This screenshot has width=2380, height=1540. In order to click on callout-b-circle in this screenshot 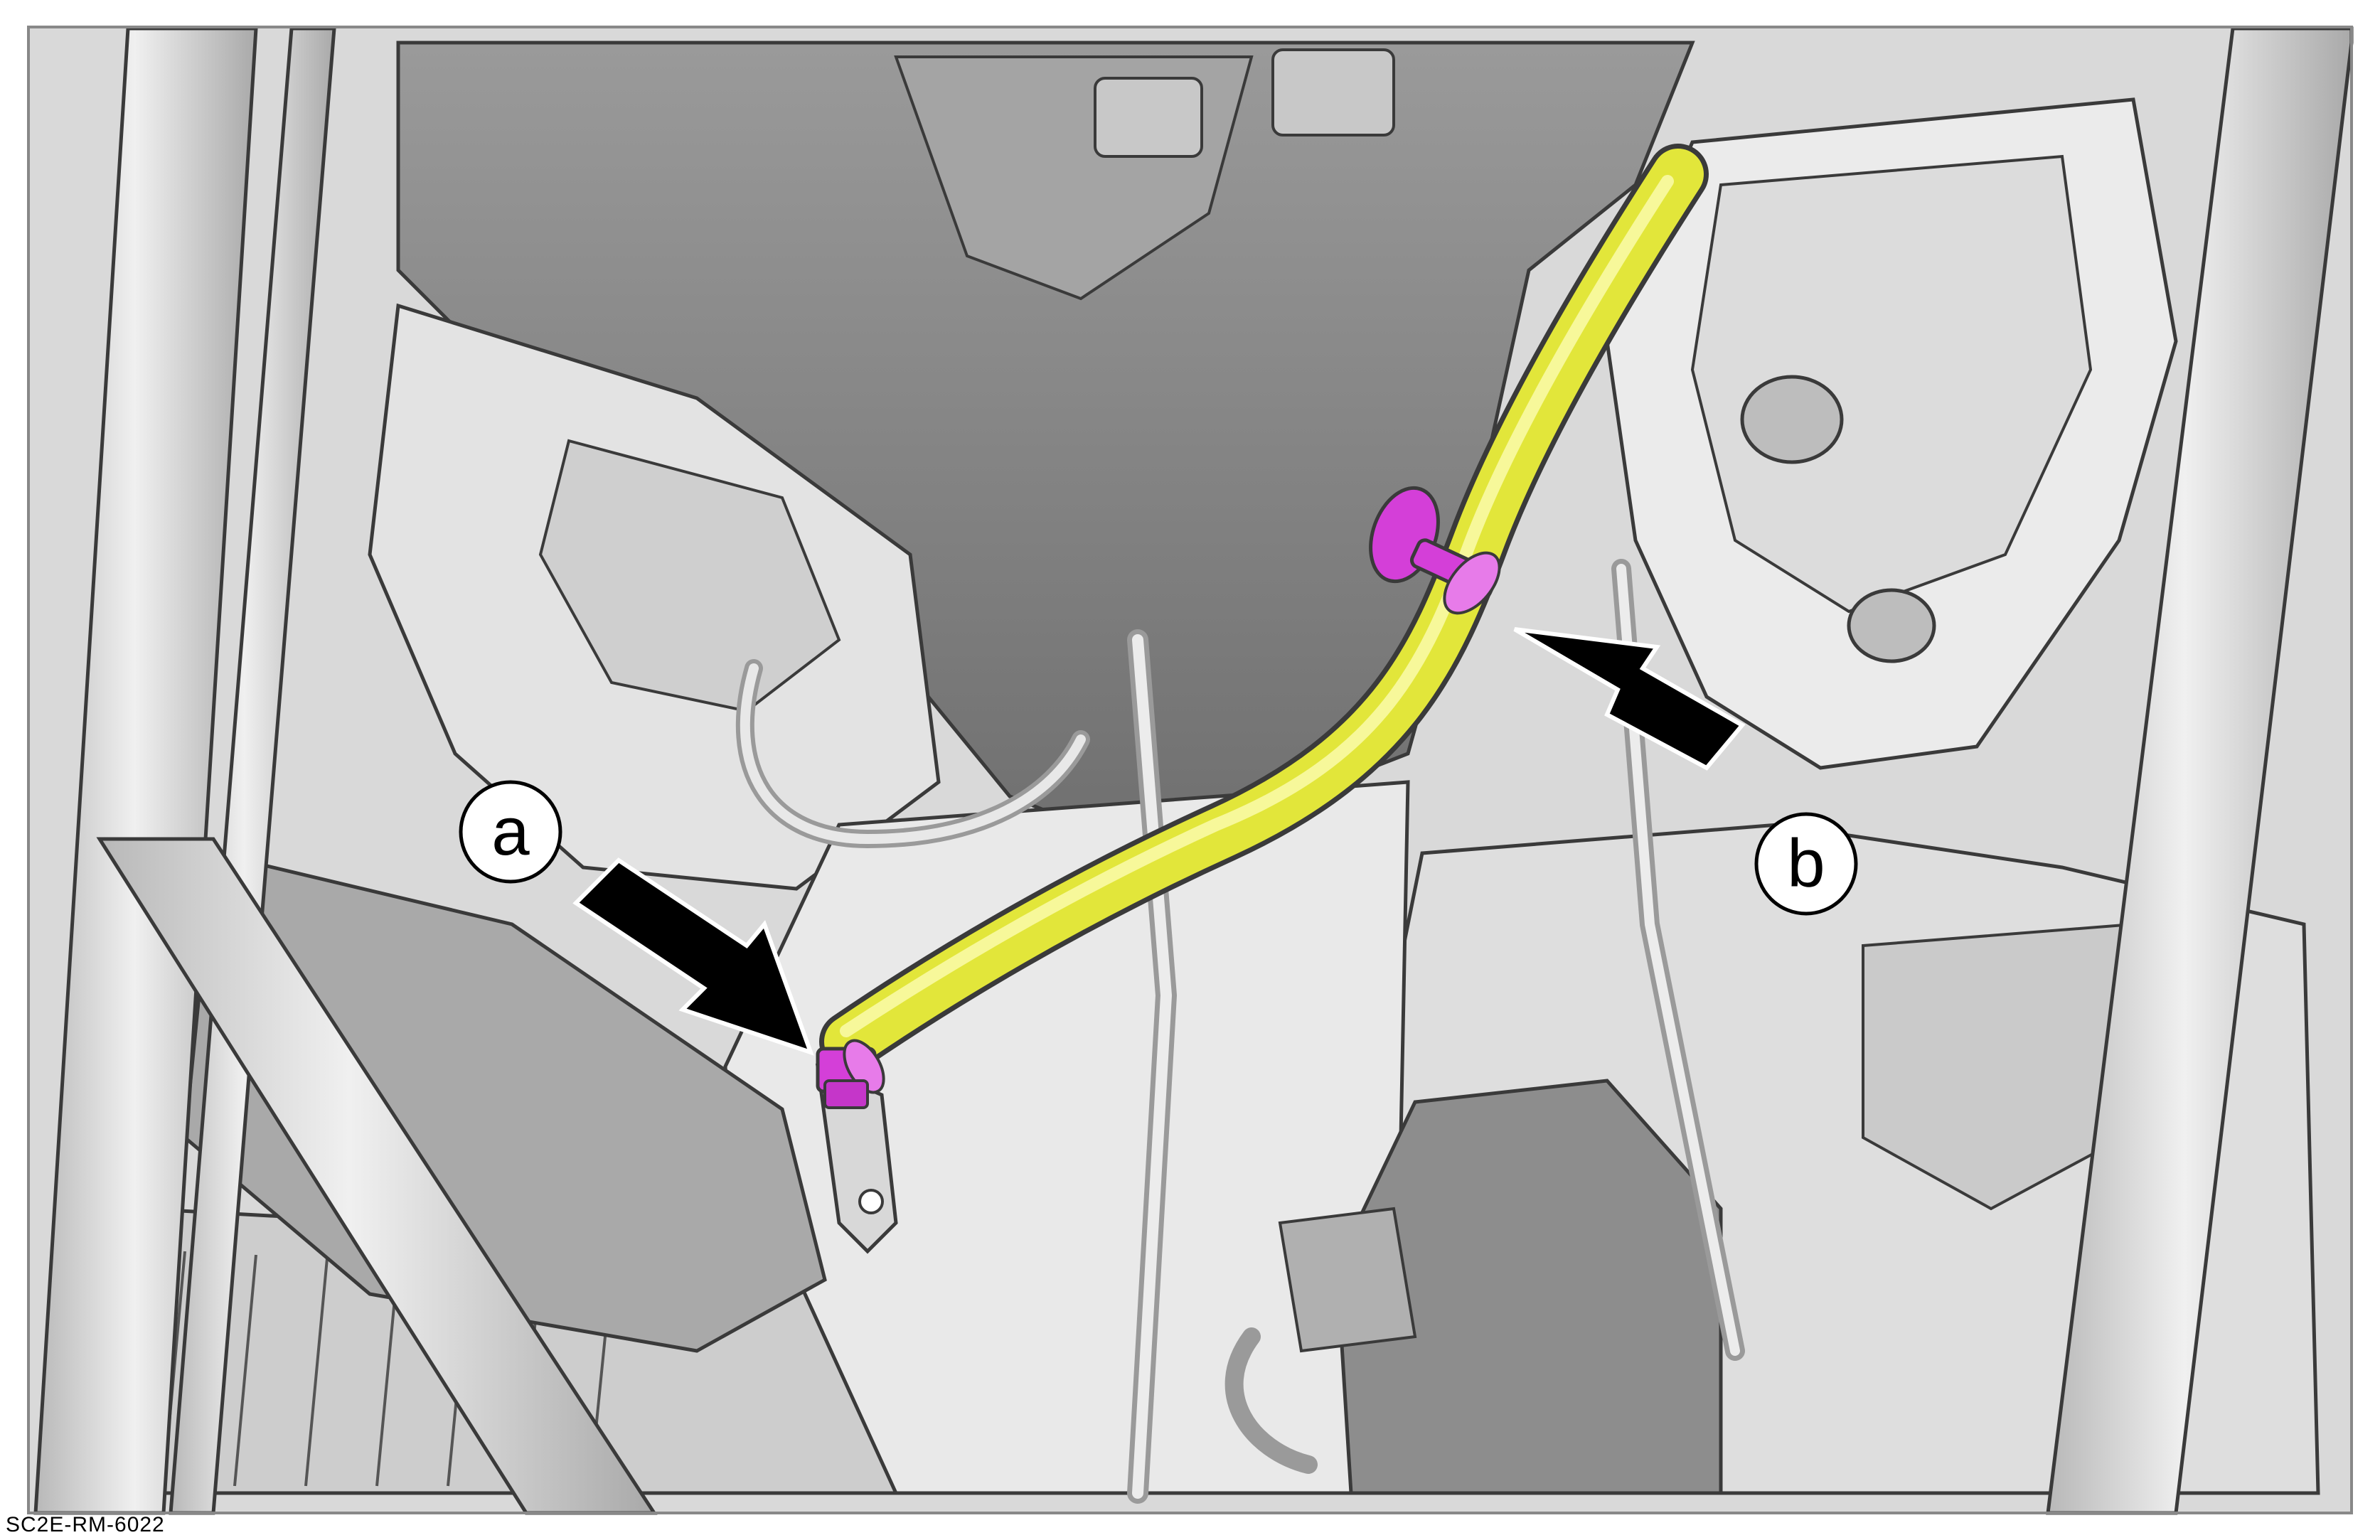, I will do `click(1806, 864)`.